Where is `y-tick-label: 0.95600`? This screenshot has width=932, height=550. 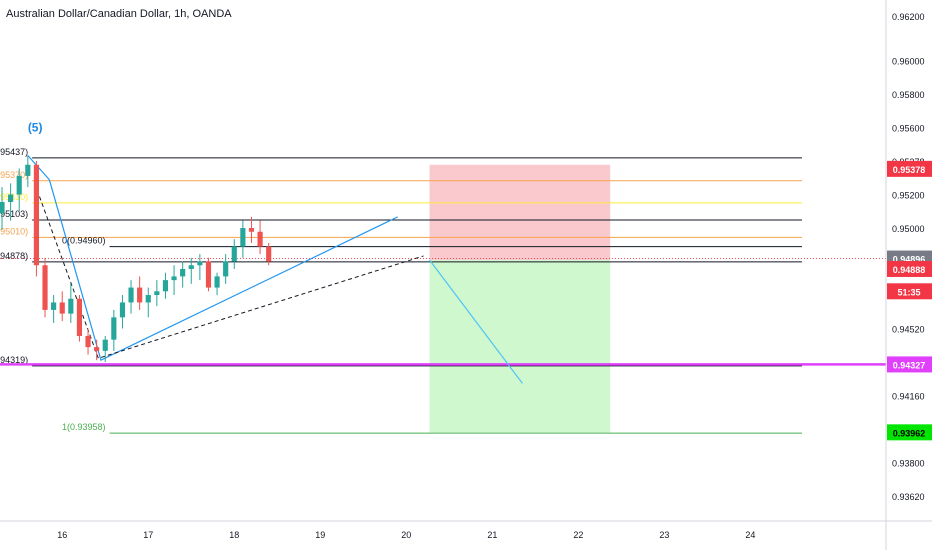 y-tick-label: 0.95600 is located at coordinates (908, 129).